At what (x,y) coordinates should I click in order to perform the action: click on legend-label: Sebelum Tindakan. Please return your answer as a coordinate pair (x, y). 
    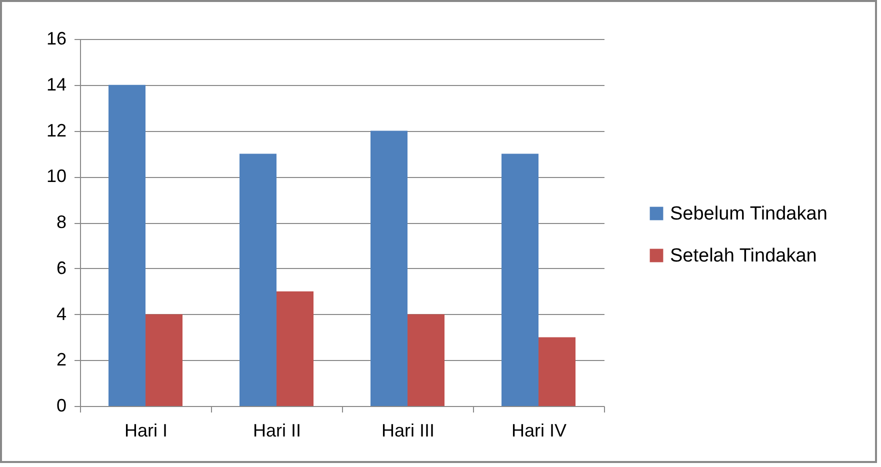
    Looking at the image, I should click on (749, 214).